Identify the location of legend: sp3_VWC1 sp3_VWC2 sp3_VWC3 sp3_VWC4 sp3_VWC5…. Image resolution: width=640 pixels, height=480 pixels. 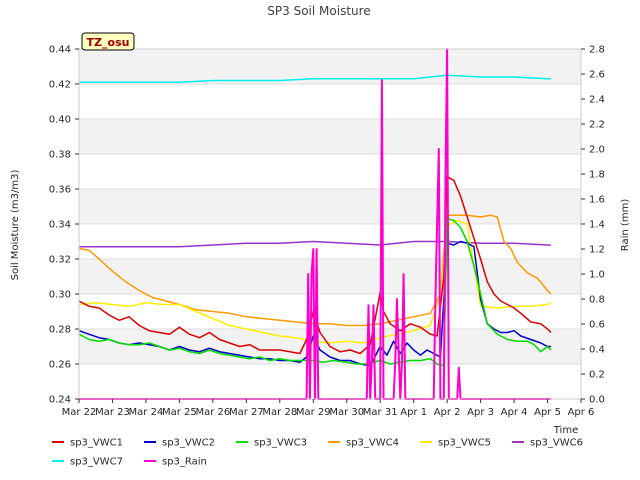
(317, 453).